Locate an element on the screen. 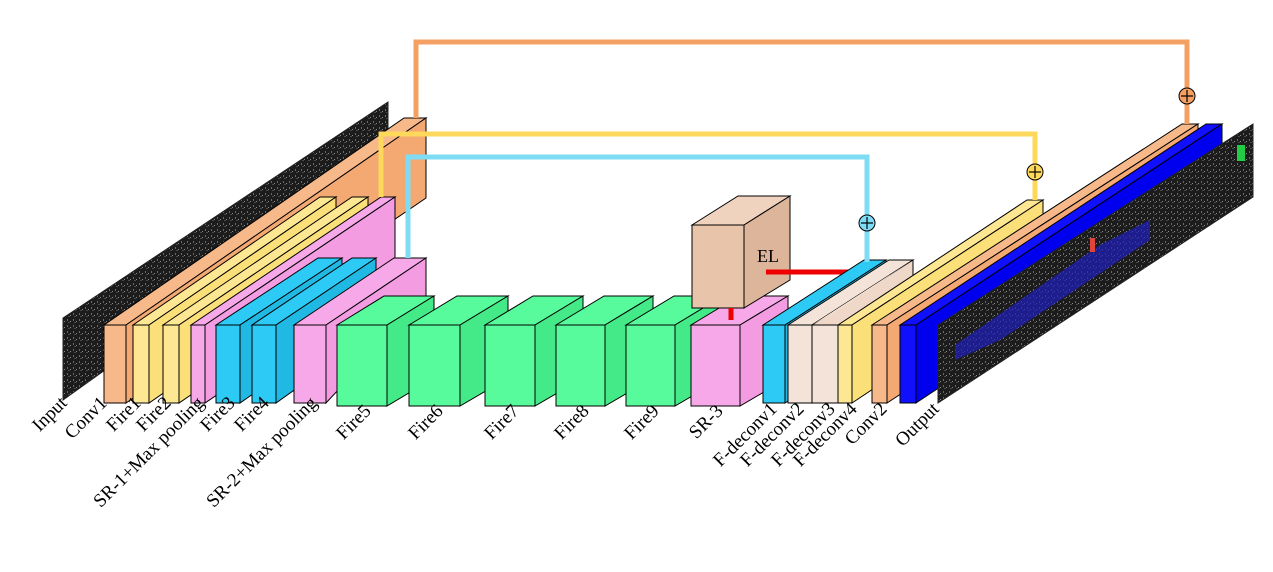 This screenshot has height=572, width=1273. plus-node-cyan is located at coordinates (867, 223).